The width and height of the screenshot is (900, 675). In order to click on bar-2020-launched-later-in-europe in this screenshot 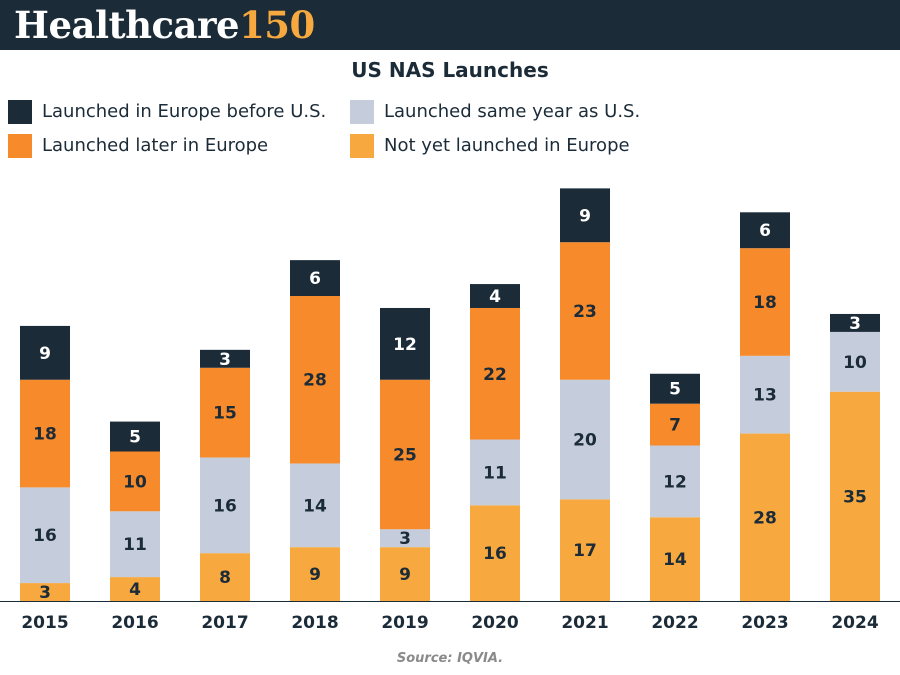, I will do `click(495, 373)`.